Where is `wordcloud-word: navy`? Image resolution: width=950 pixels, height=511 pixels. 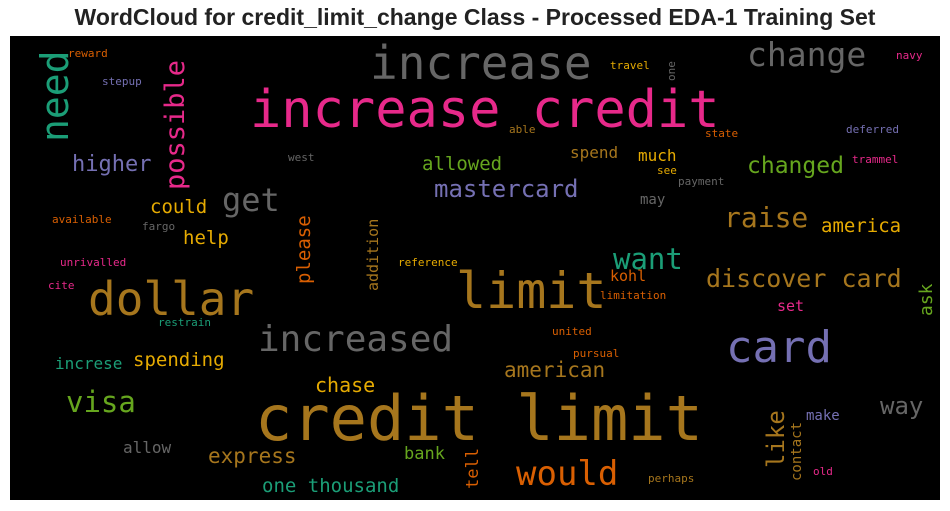
wordcloud-word: navy is located at coordinates (909, 55).